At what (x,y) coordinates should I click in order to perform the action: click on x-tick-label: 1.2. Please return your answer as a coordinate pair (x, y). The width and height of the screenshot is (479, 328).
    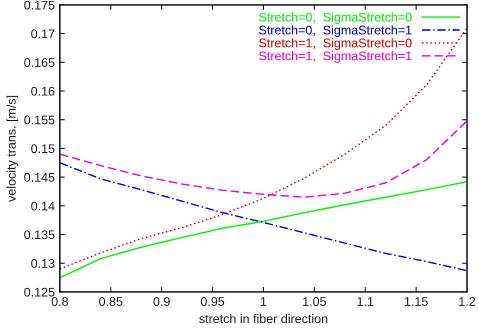
    Looking at the image, I should click on (467, 301).